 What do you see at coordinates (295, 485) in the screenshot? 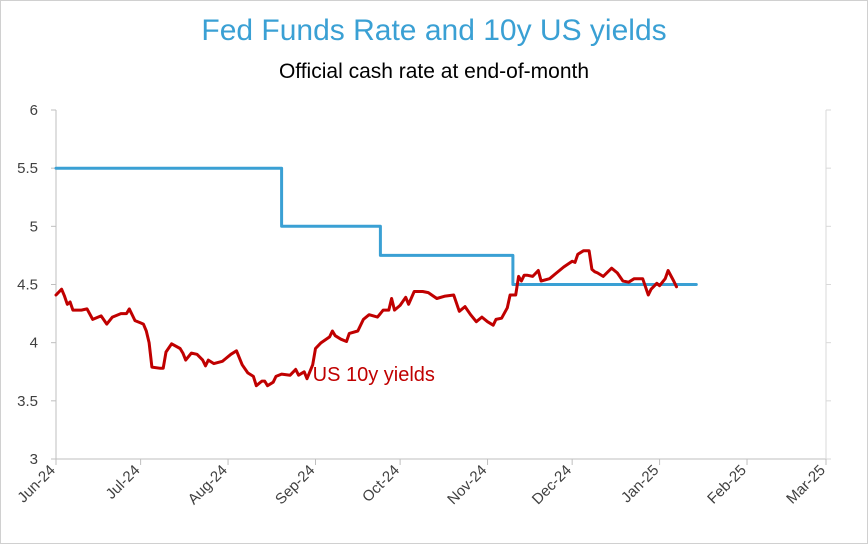
I see `x-tick-label: Sep-24` at bounding box center [295, 485].